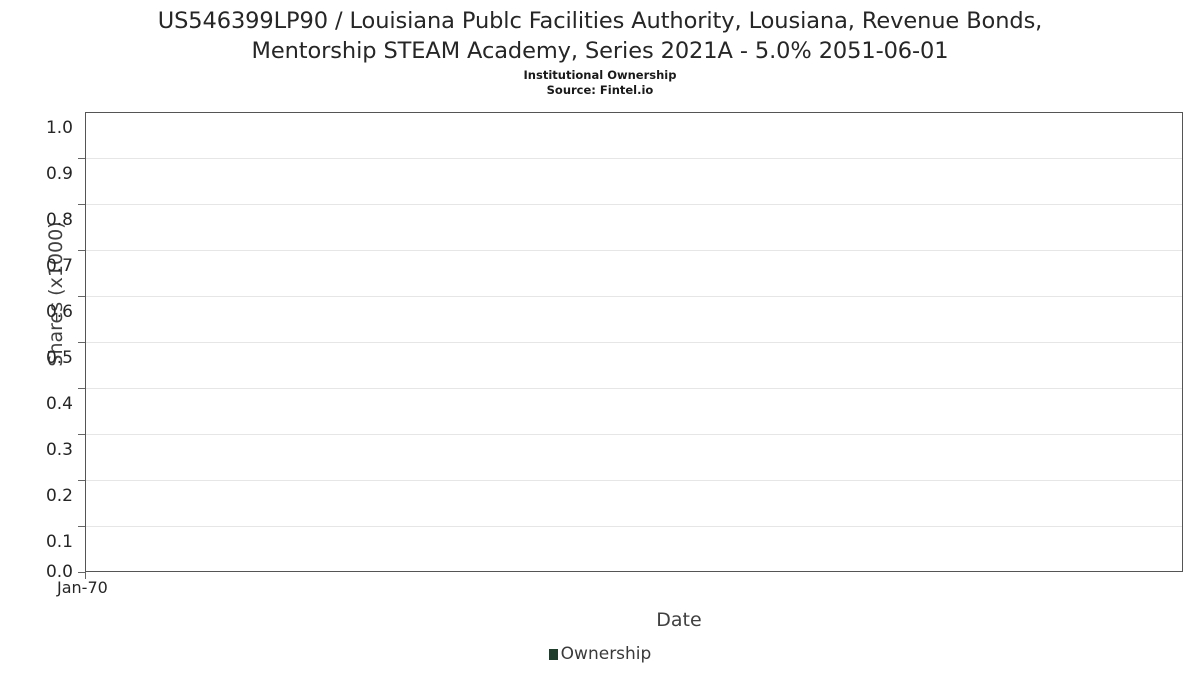  Describe the element at coordinates (59, 358) in the screenshot. I see `y-tick-label: 0.5` at that location.